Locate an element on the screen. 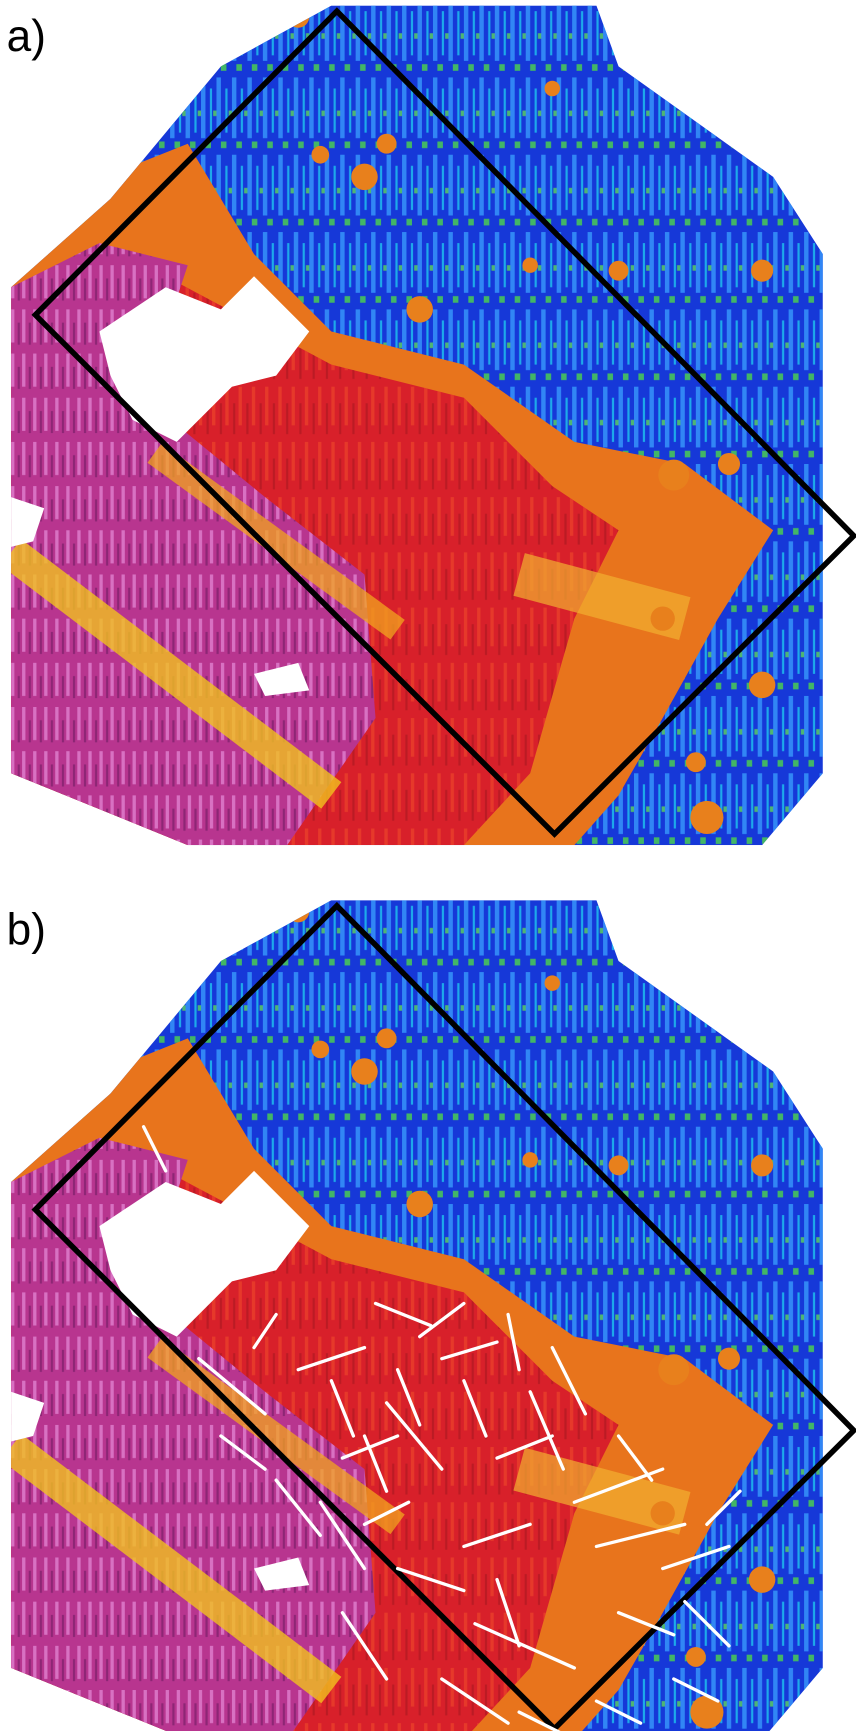 This screenshot has width=856, height=1731. panel-label: b) is located at coordinates (26, 929).